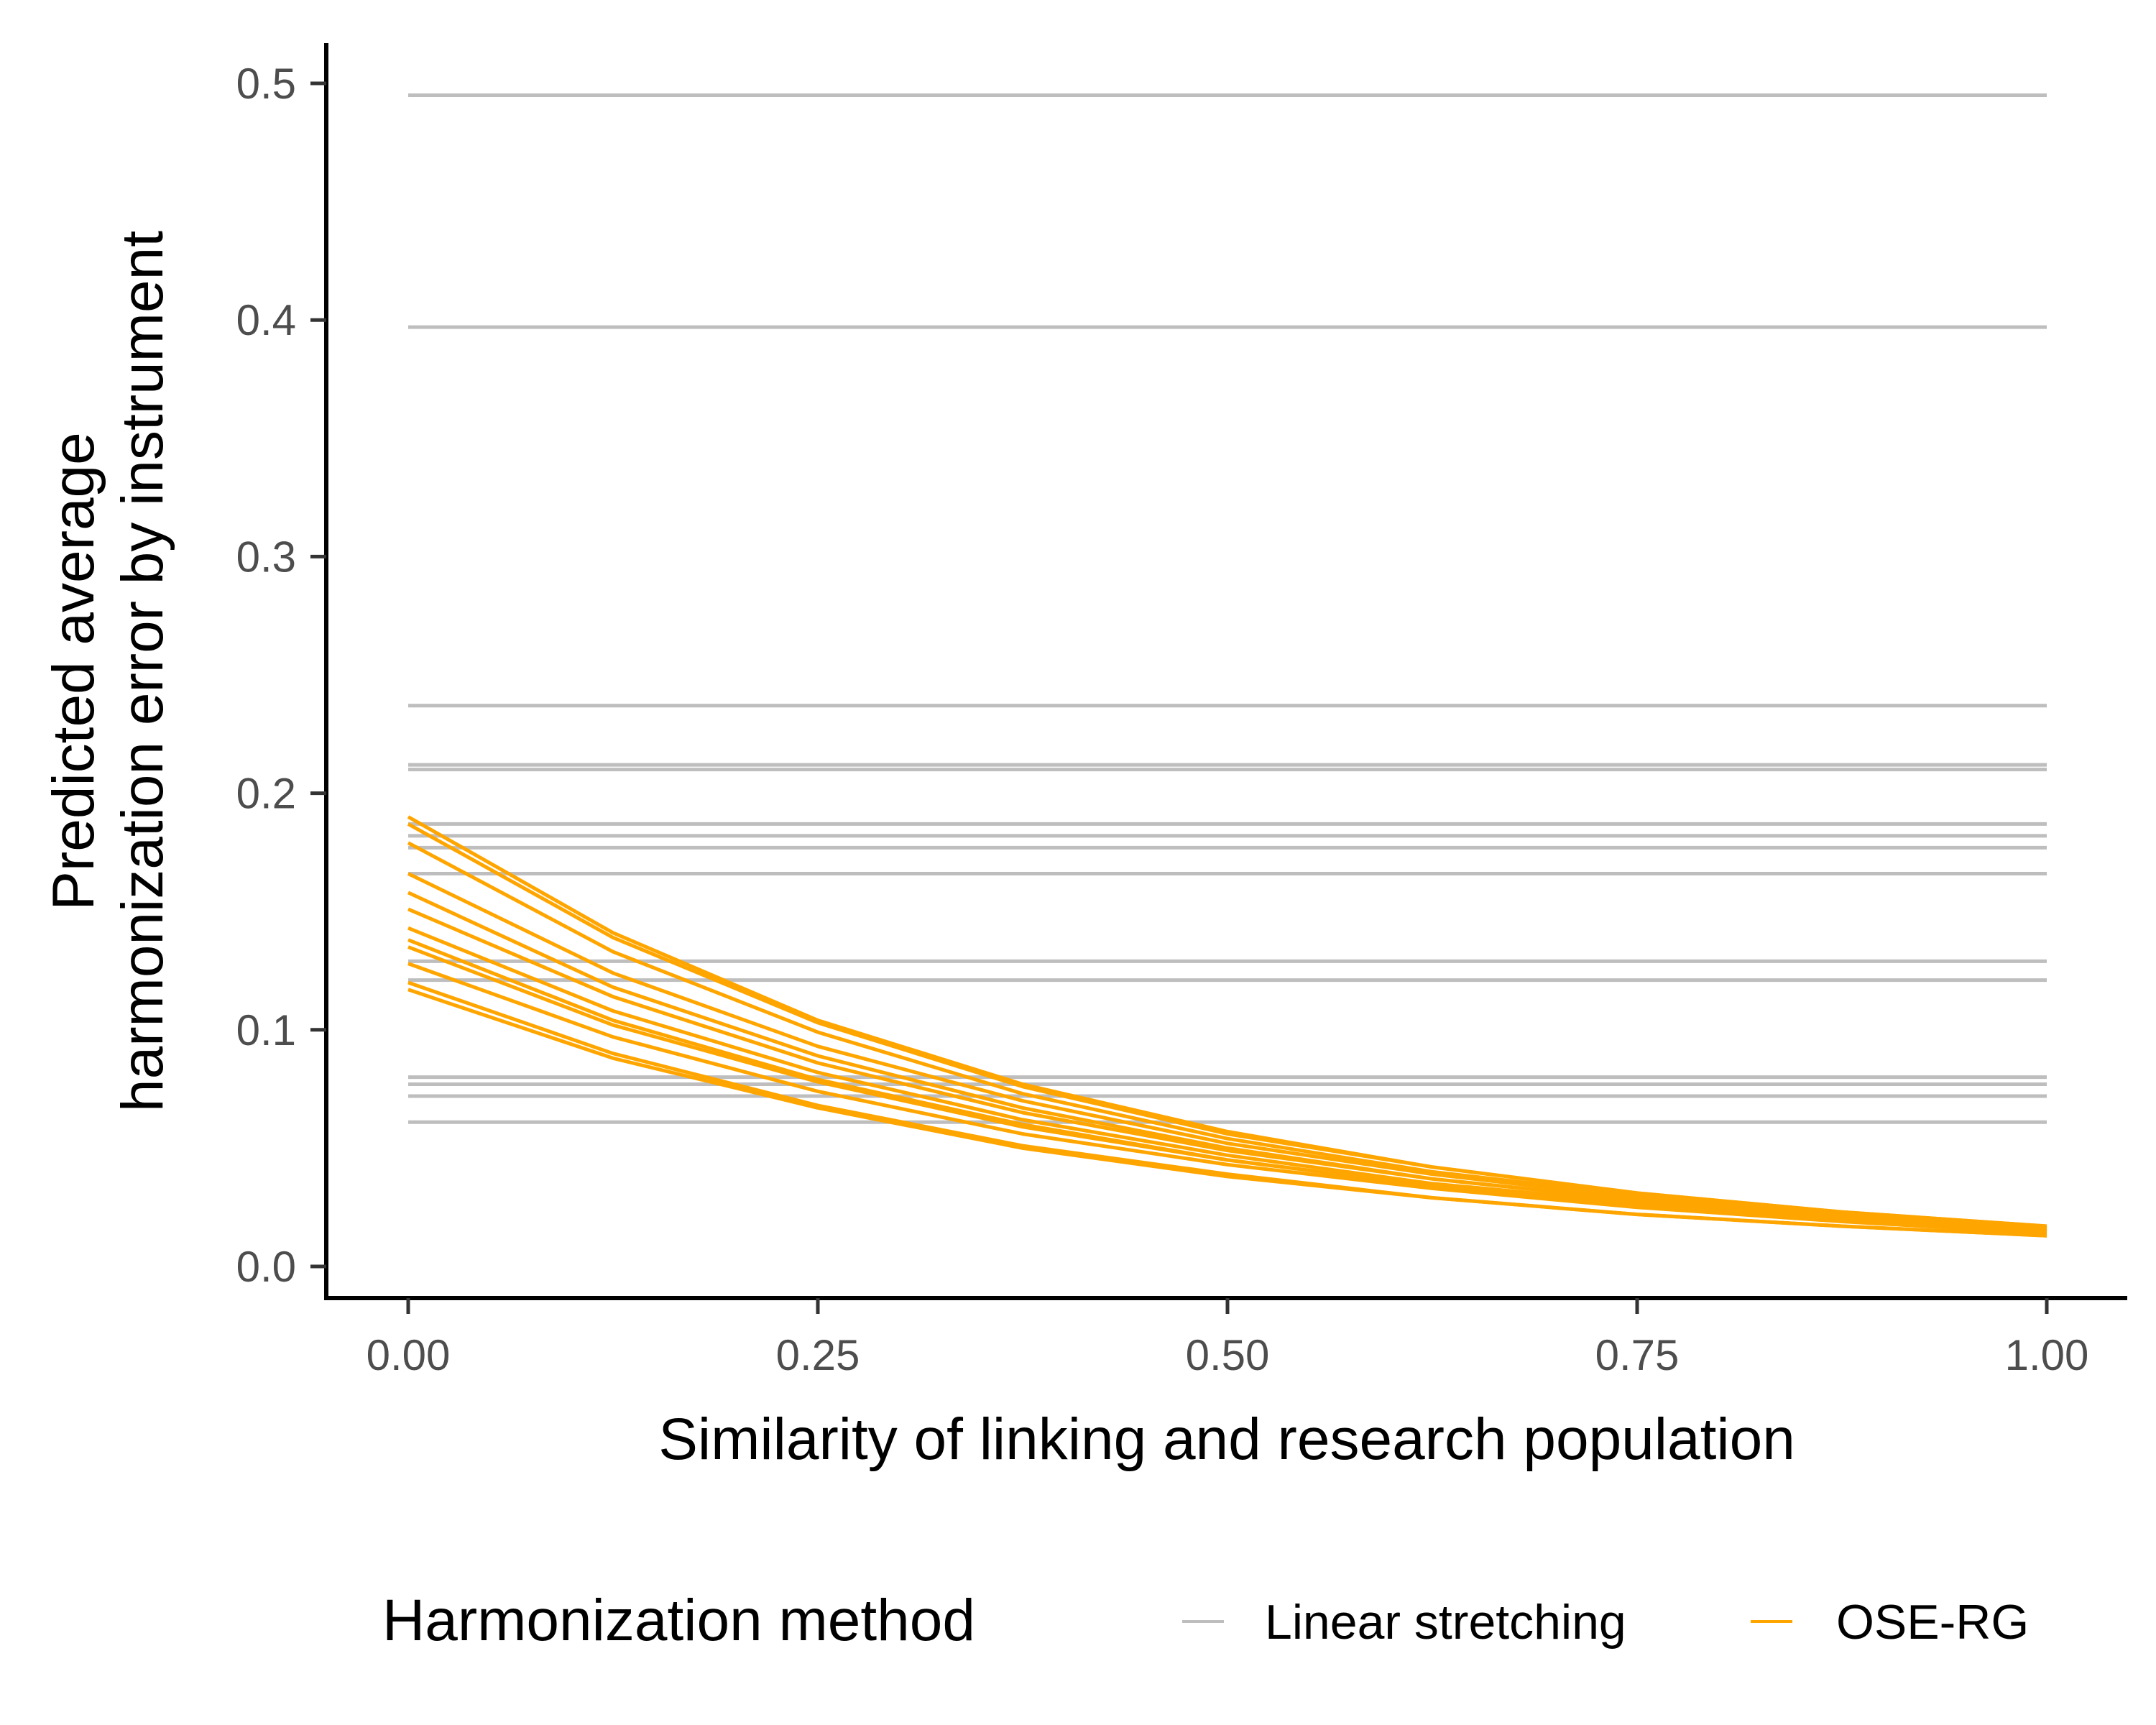 The height and width of the screenshot is (1725, 2156). What do you see at coordinates (266, 1267) in the screenshot?
I see `y-tick-label: 0.0` at bounding box center [266, 1267].